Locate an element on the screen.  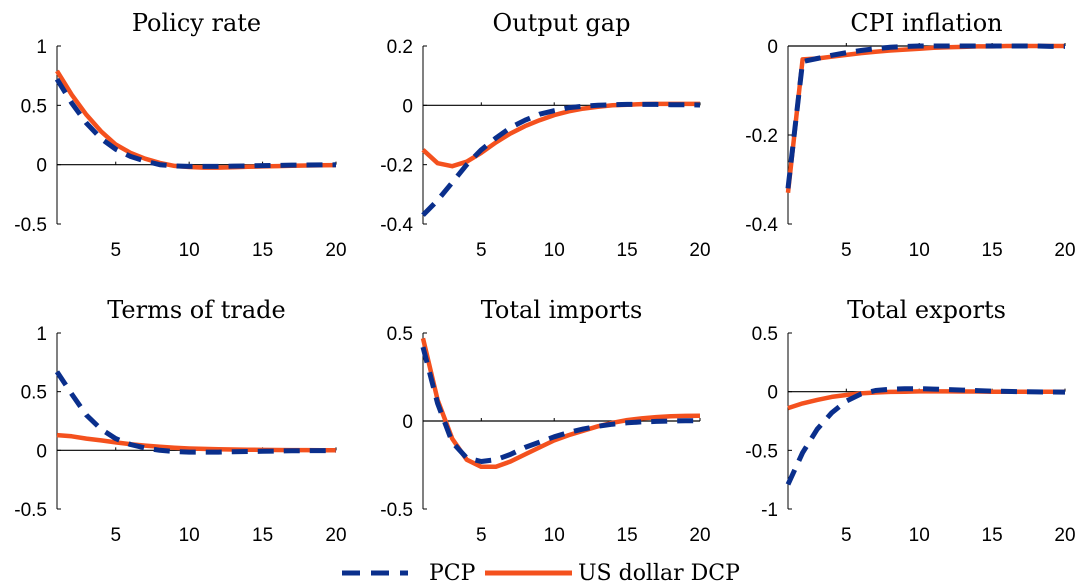
panel-total-imports: Total imports -0.5 0 0.5 5 10 15 20 is located at coordinates (545, 421).